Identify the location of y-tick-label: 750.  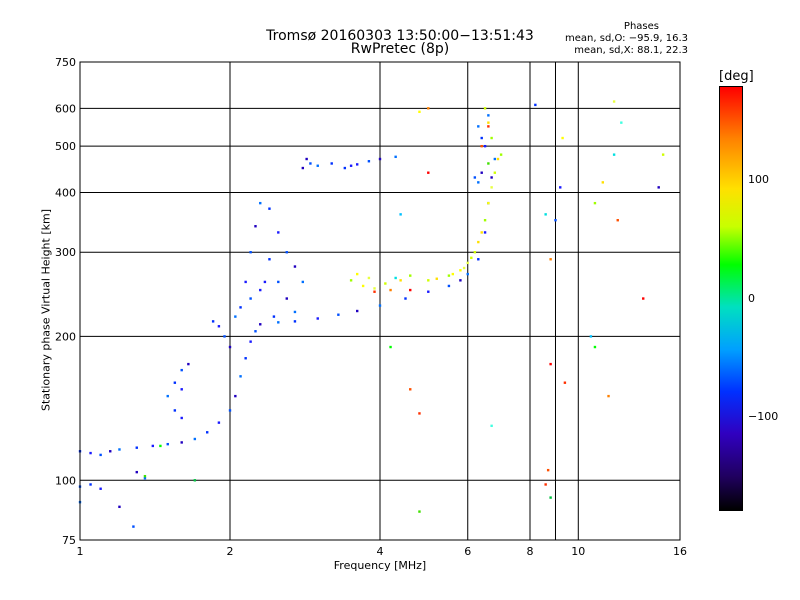
(65, 62).